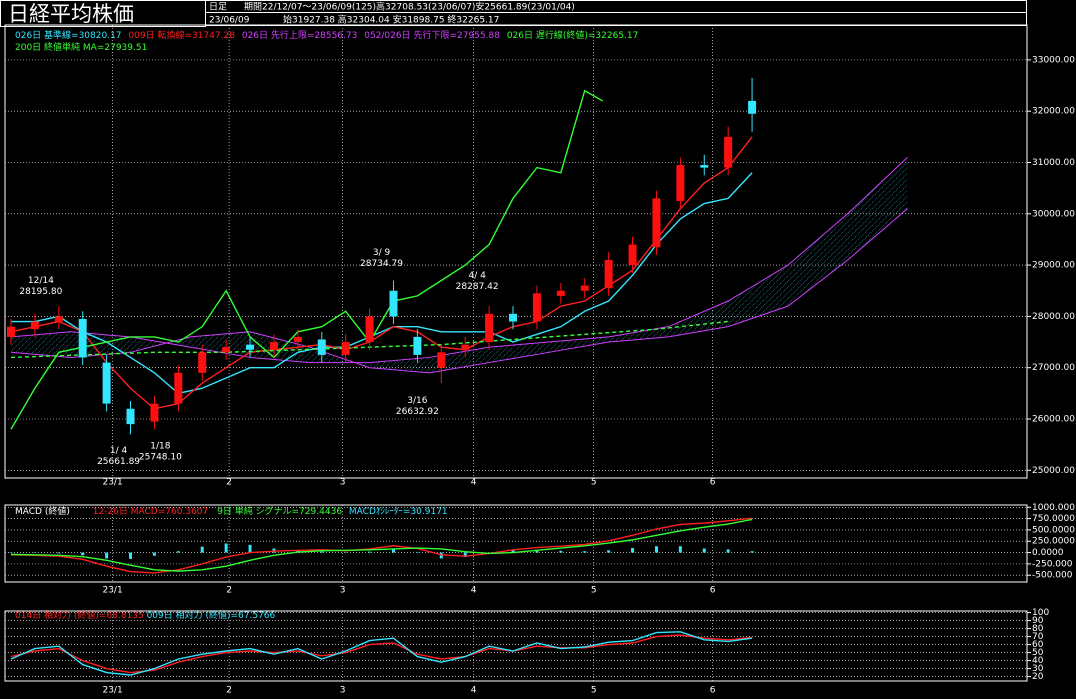  What do you see at coordinates (1053, 317) in the screenshot?
I see `y-tick-label: 28000.00` at bounding box center [1053, 317].